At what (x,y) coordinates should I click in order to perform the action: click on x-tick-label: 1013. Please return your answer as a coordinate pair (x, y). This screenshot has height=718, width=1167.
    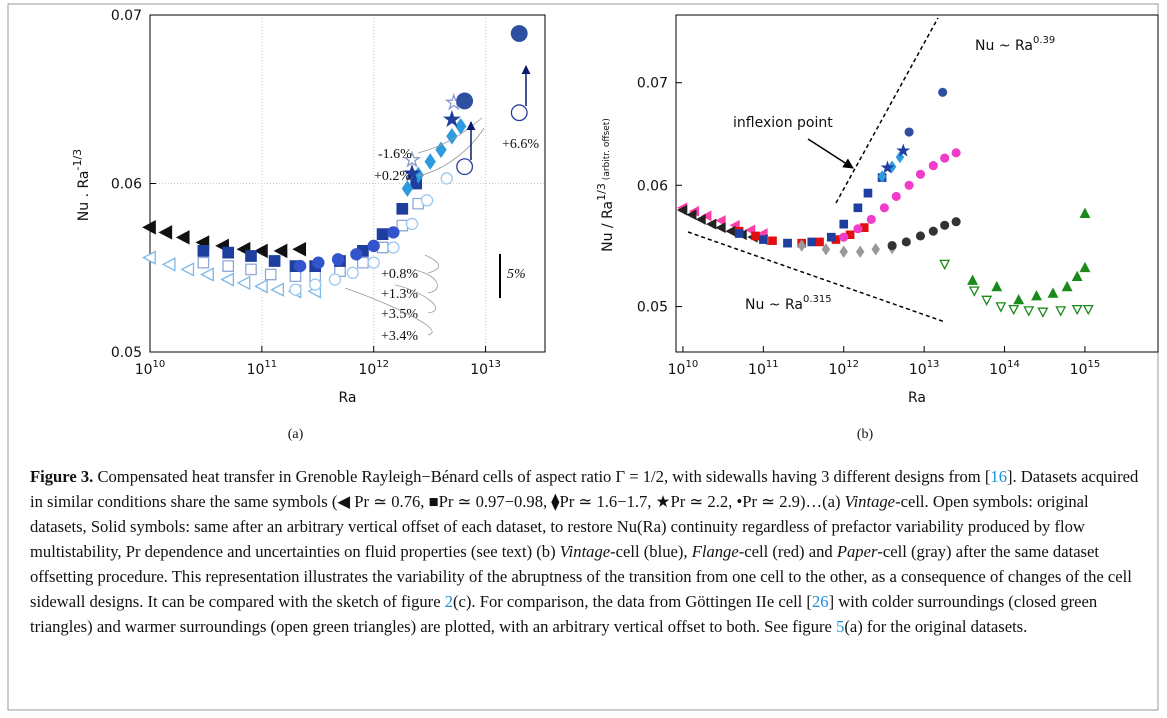
    Looking at the image, I should click on (485, 368).